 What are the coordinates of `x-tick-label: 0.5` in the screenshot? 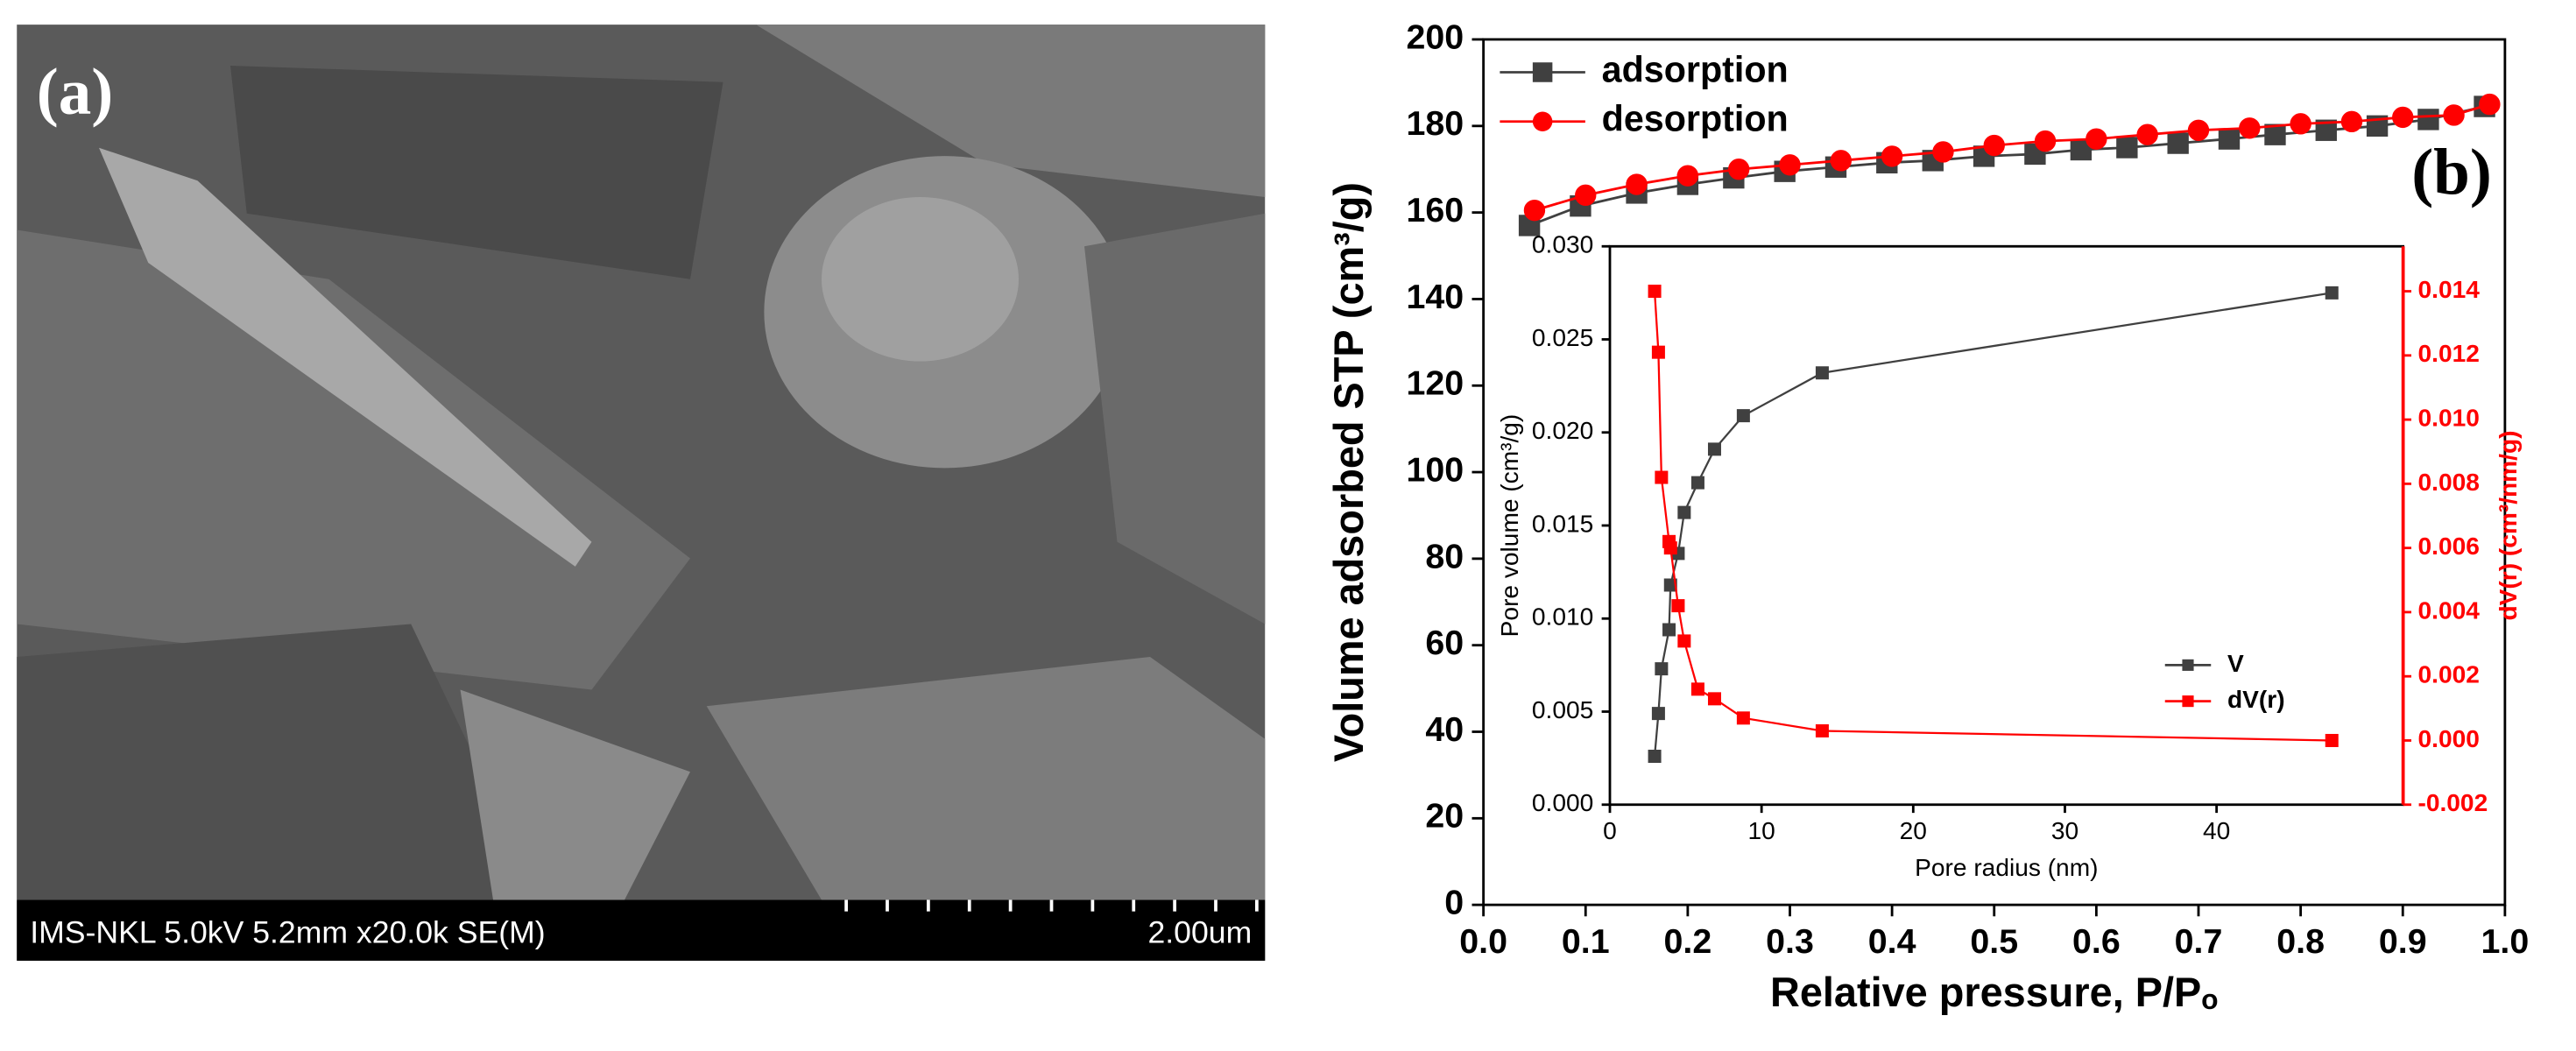 It's located at (1994, 942).